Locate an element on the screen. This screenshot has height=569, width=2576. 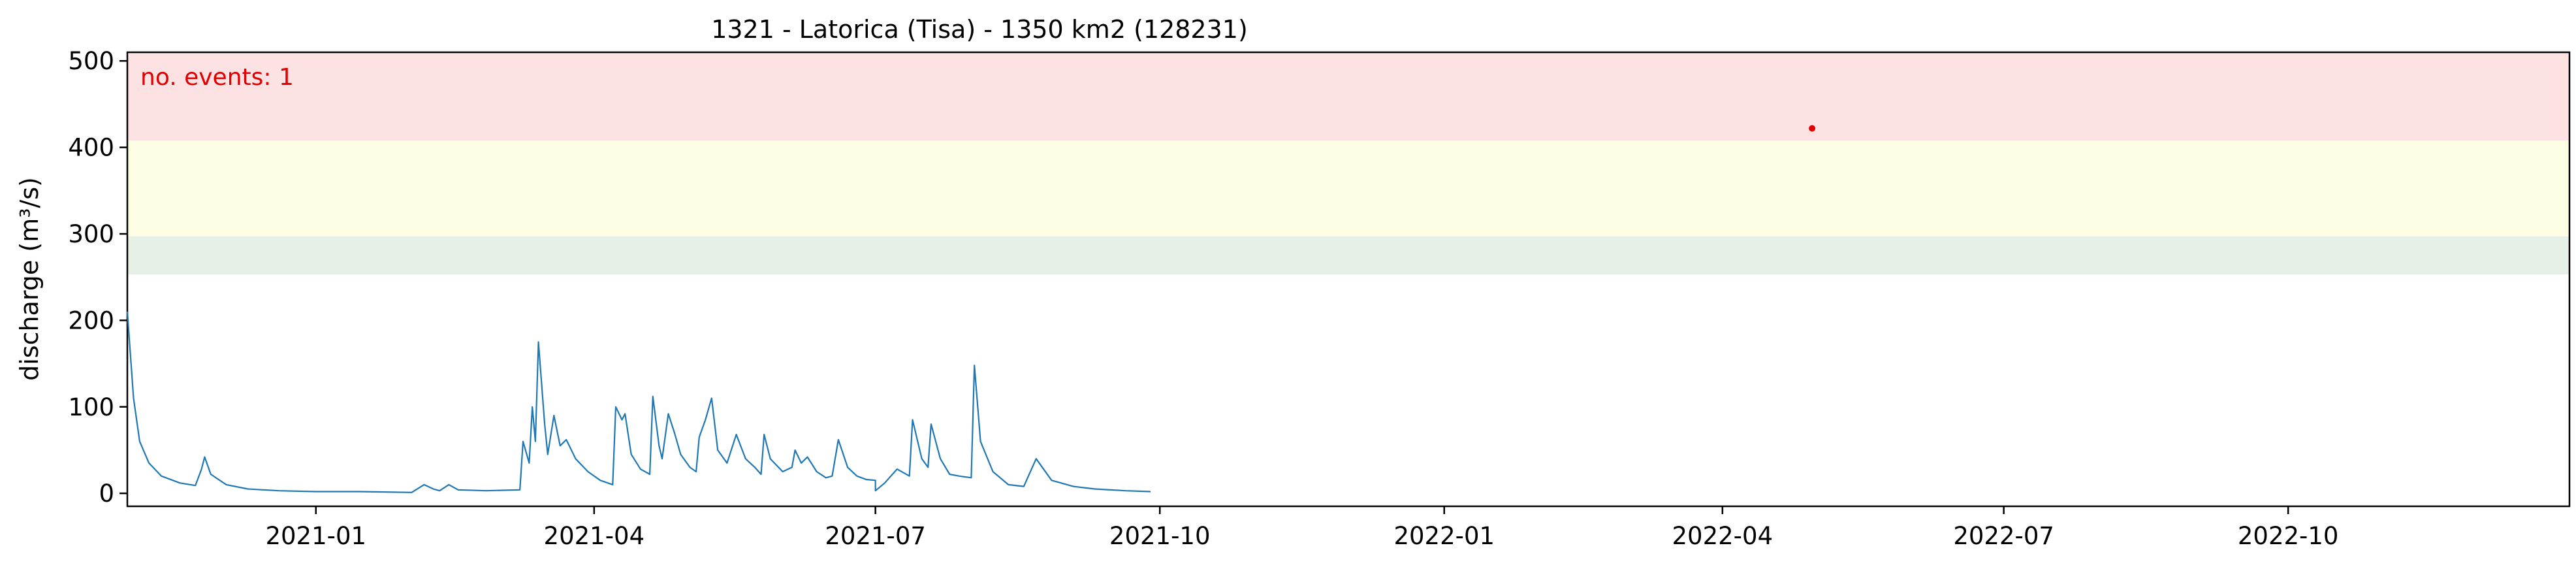
events-annotation: no. events: 1 is located at coordinates (217, 77).